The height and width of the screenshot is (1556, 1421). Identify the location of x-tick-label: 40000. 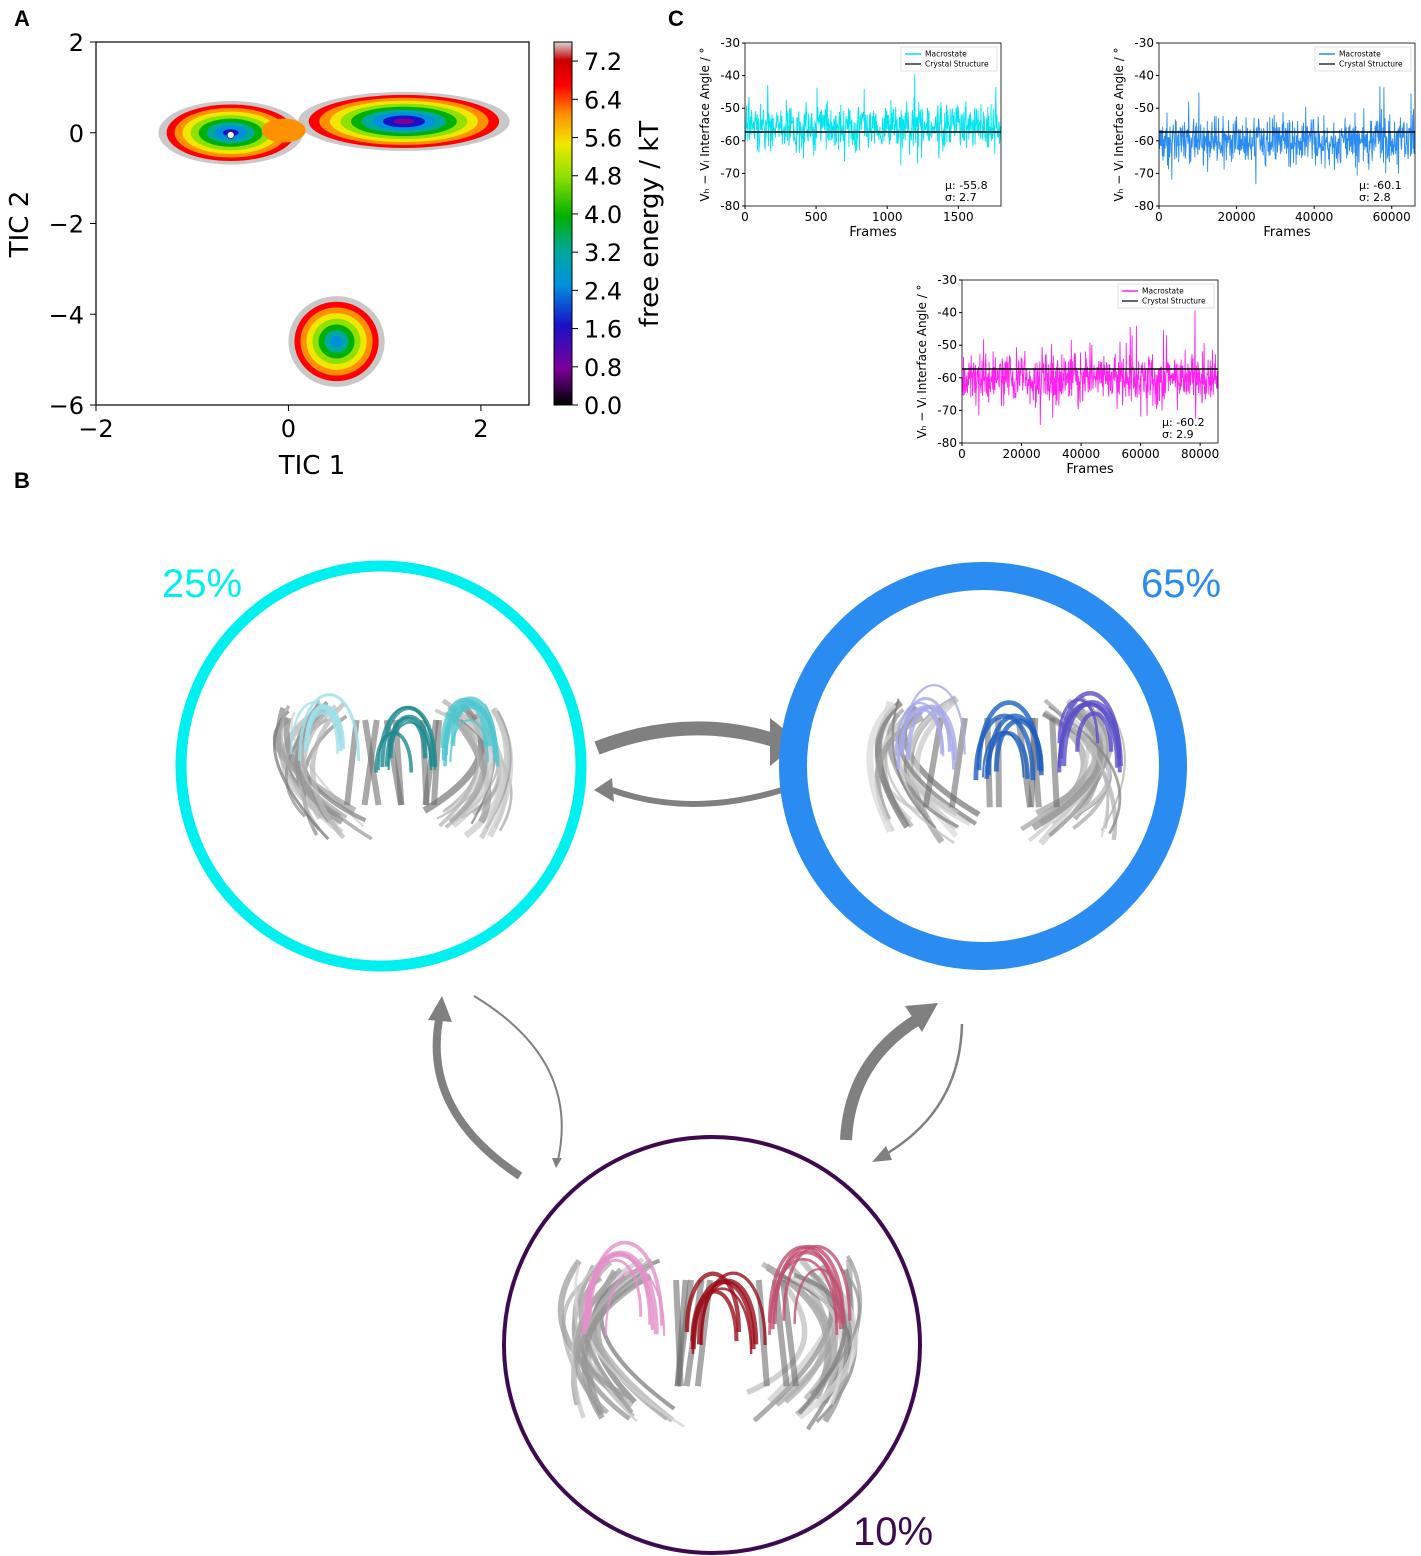
(1314, 217).